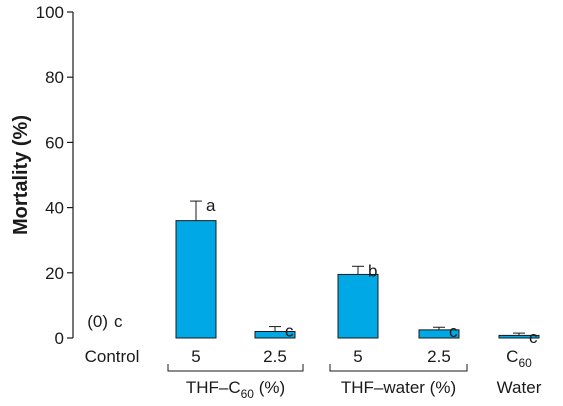 Image resolution: width=563 pixels, height=406 pixels. Describe the element at coordinates (398, 387) in the screenshot. I see `group-label: THF–water (%)` at that location.